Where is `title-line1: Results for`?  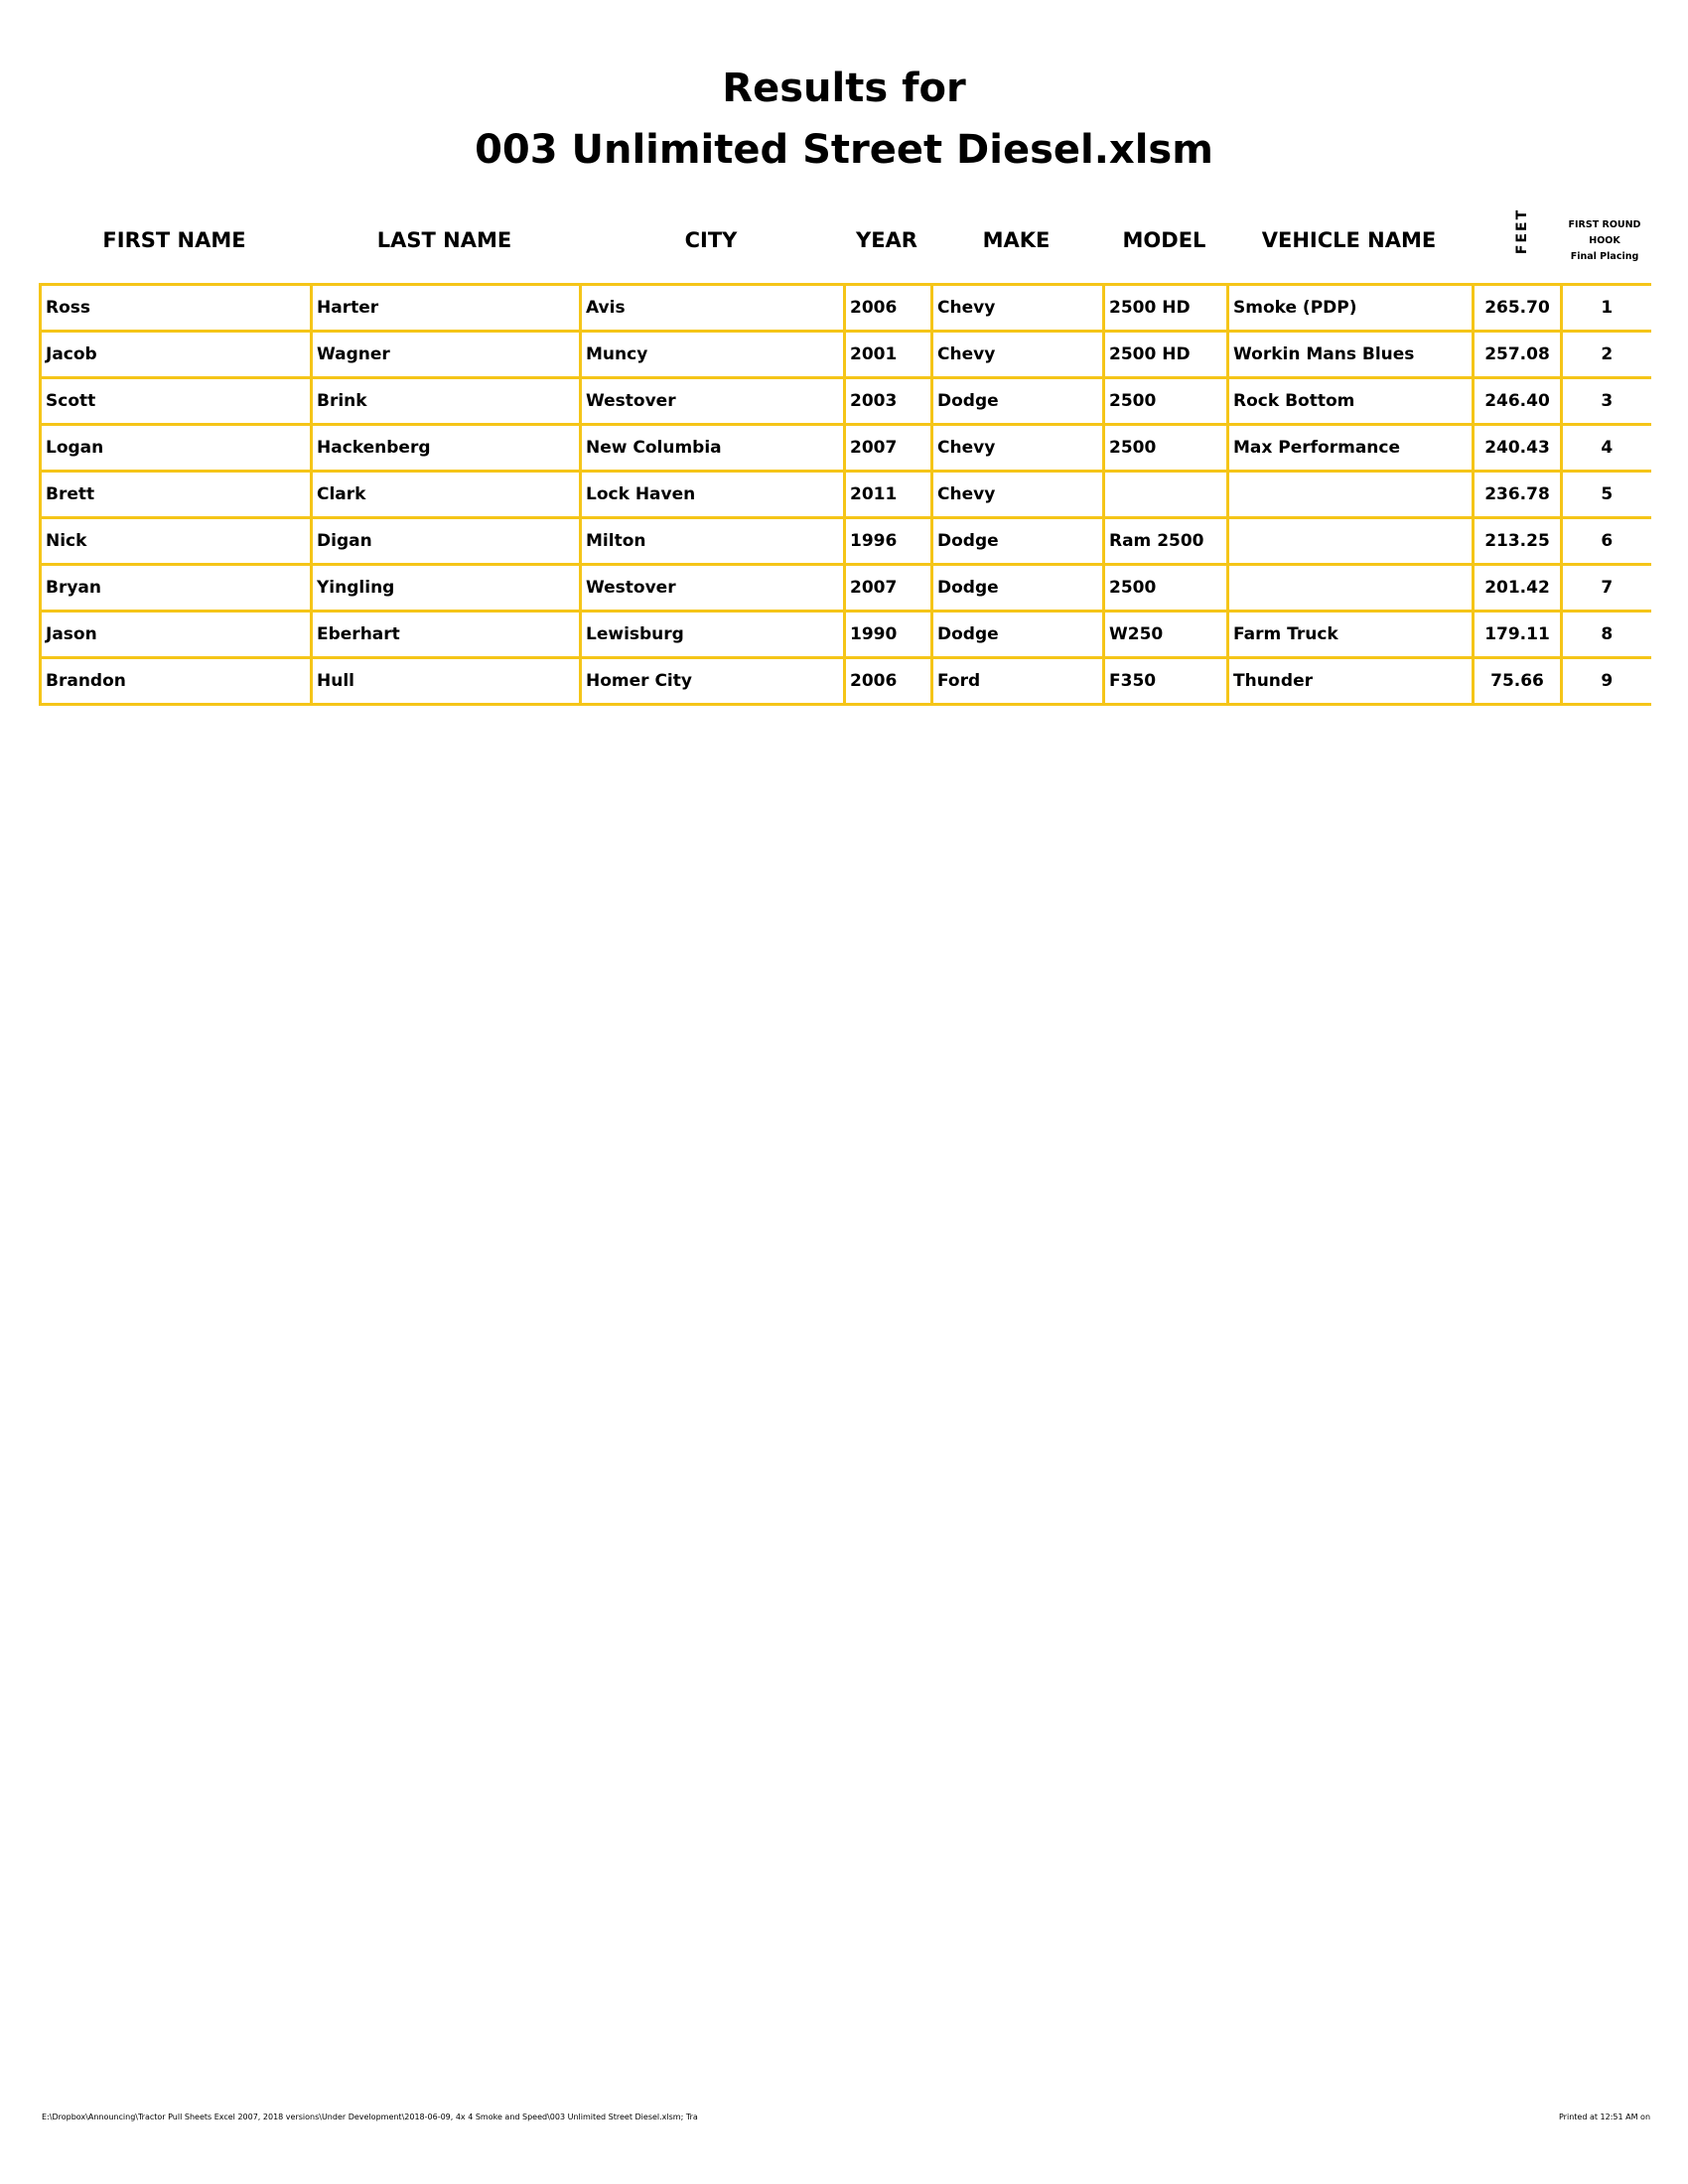
title-line1: Results for is located at coordinates (844, 88).